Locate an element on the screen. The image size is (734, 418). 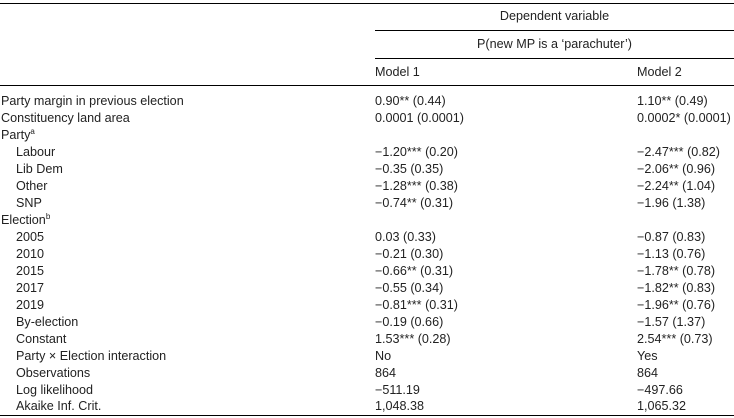
row-label: Party × Election interaction is located at coordinates (91, 356).